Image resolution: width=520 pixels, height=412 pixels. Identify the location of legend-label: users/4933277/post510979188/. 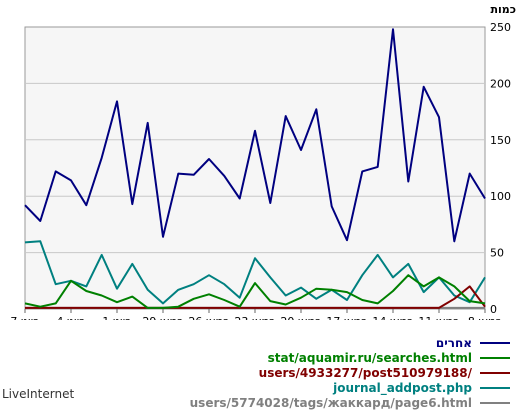
(365, 373).